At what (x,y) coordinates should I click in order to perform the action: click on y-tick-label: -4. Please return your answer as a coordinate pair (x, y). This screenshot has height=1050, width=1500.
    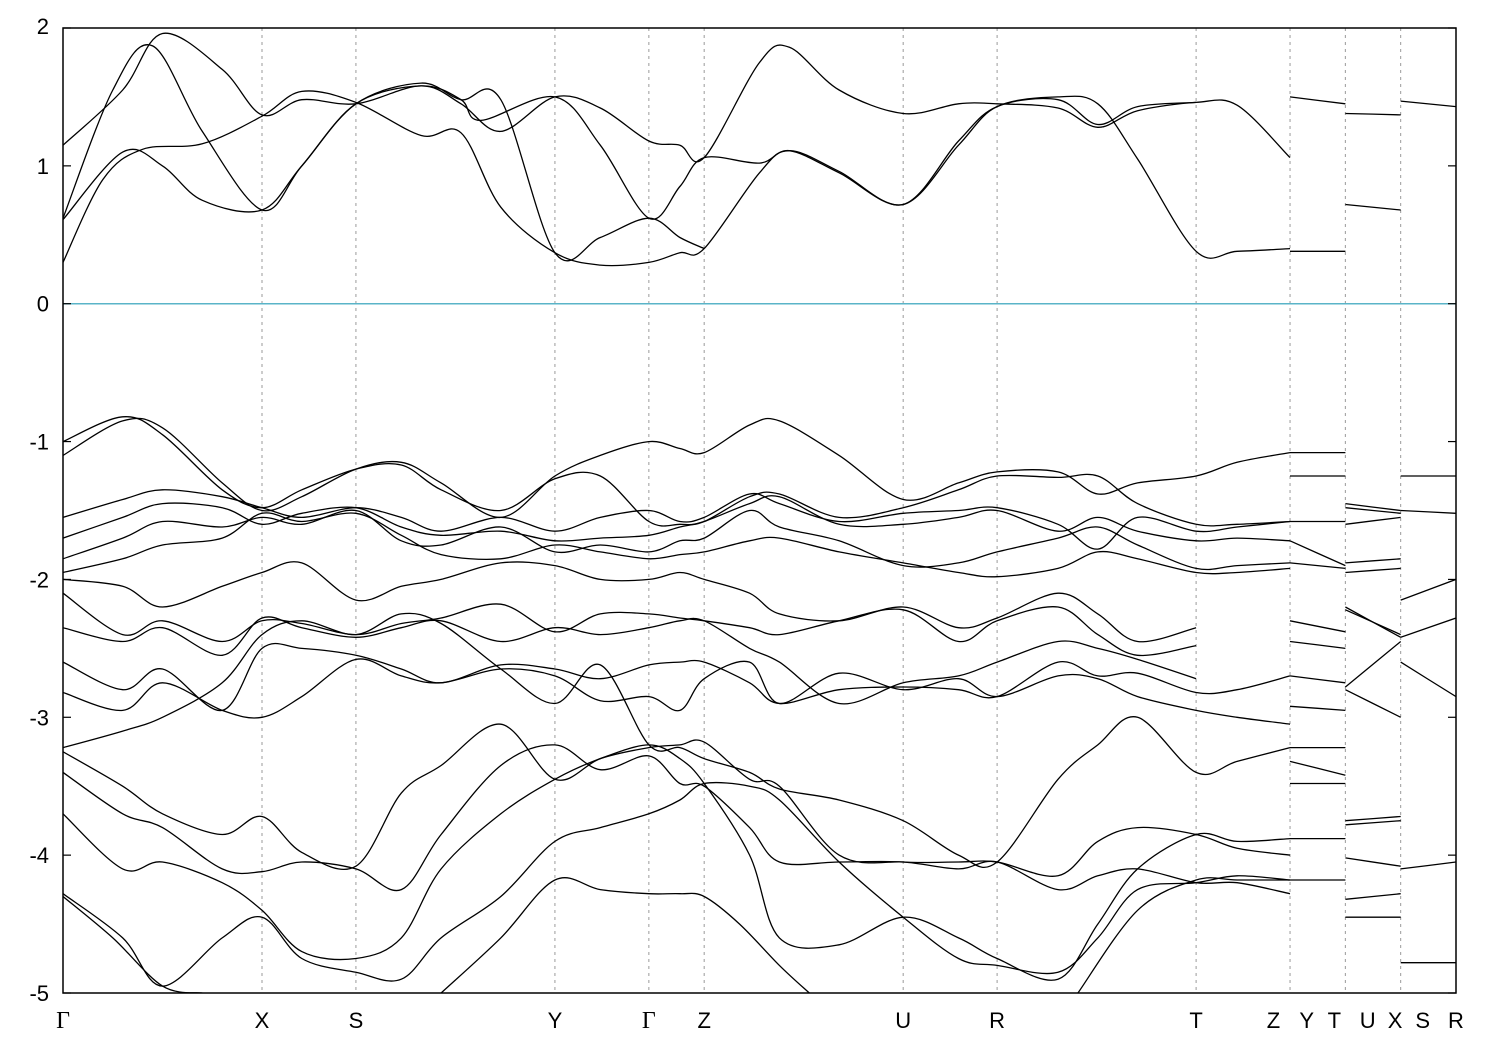
    Looking at the image, I should click on (39, 855).